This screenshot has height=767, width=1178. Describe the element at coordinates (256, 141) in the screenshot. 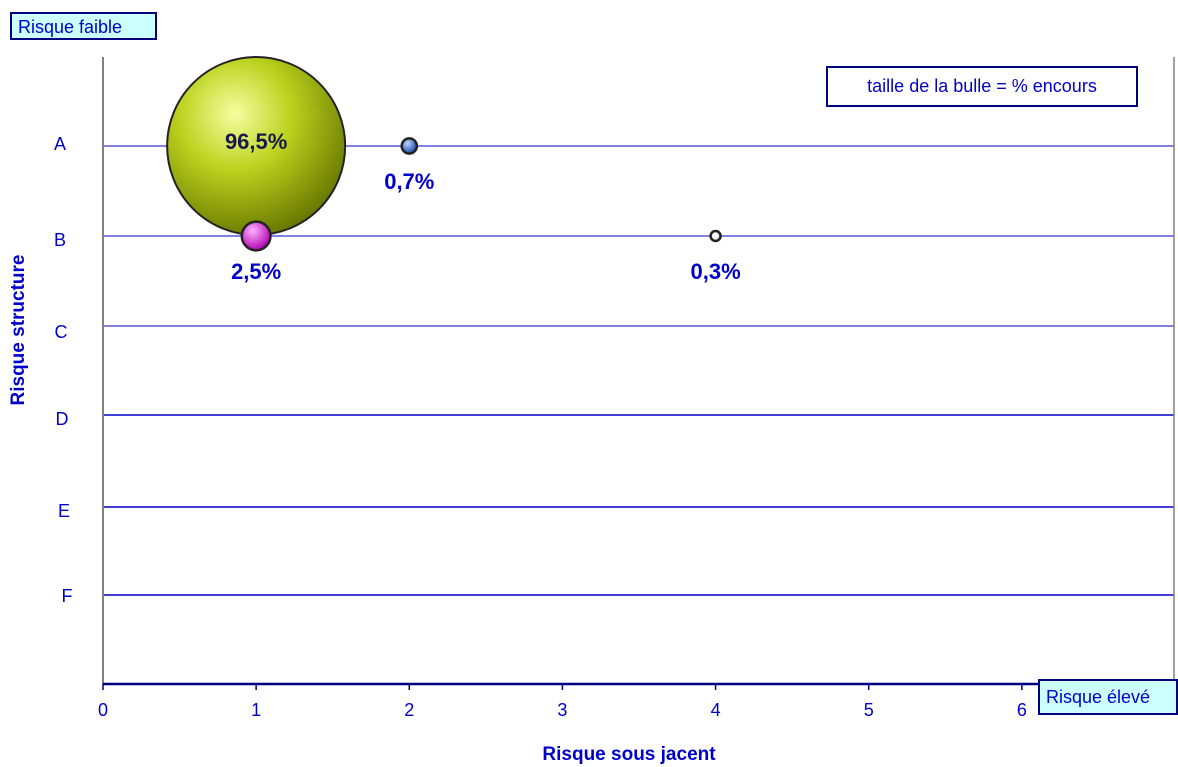

I see `bubble-label-a-1: 96,5%` at that location.